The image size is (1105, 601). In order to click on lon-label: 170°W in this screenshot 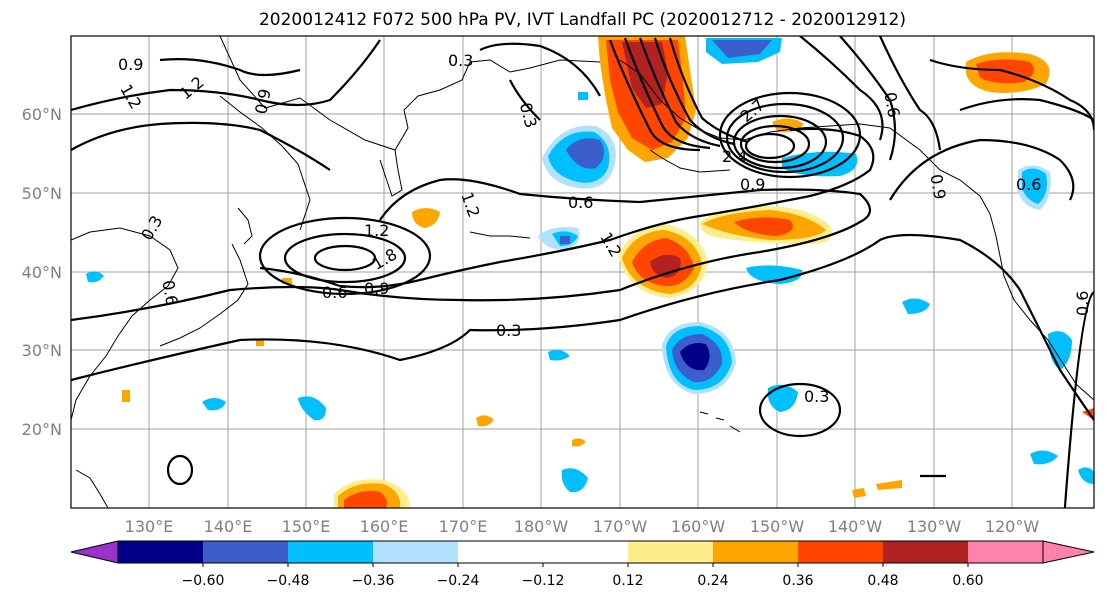, I will do `click(620, 526)`.